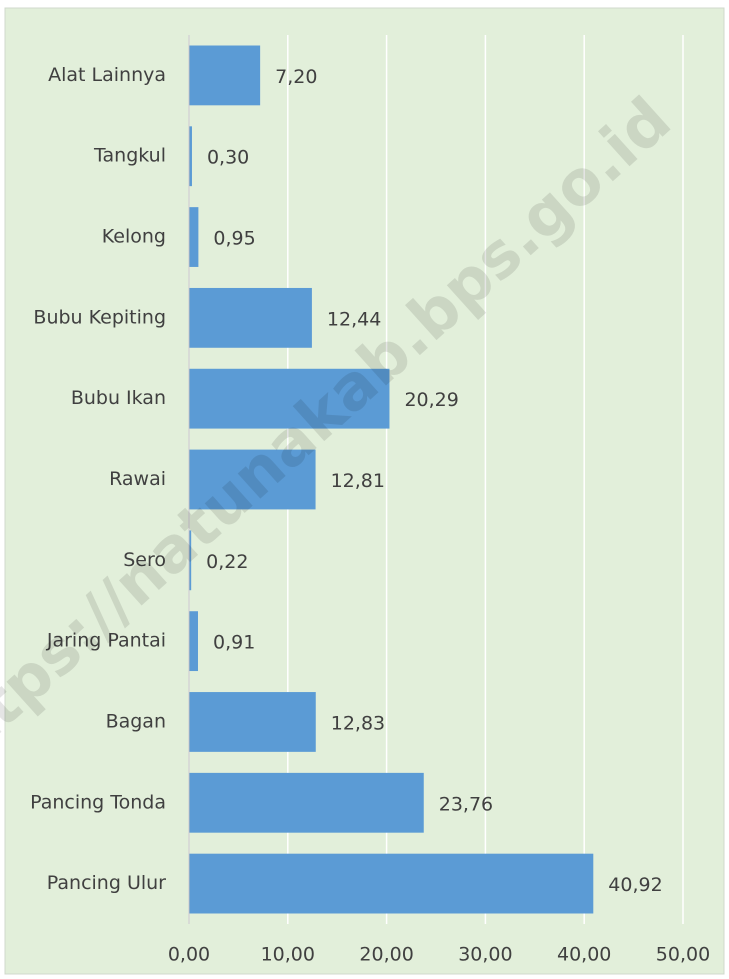  Describe the element at coordinates (635, 885) in the screenshot. I see `data-label: 40,92` at that location.